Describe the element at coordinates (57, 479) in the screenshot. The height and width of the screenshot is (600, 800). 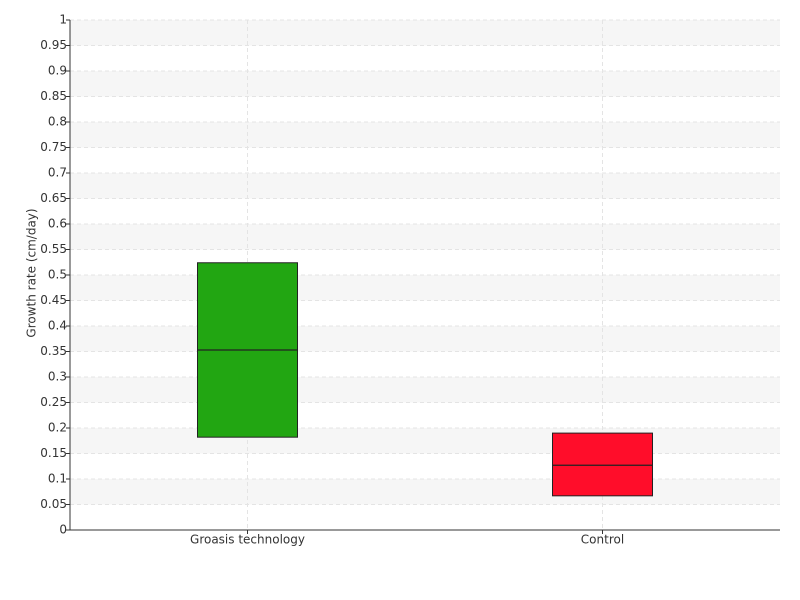
I see `y-tick-label: 0.1` at that location.